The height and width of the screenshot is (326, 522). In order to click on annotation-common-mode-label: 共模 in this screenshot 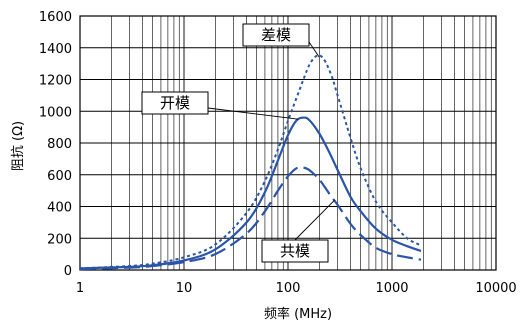, I will do `click(295, 251)`.